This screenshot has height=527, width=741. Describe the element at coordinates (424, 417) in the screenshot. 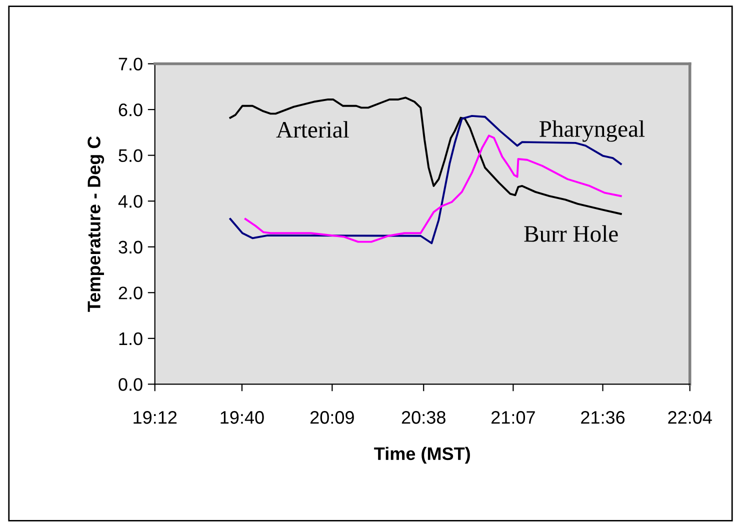

I see `x-tick-label: 20:38` at that location.